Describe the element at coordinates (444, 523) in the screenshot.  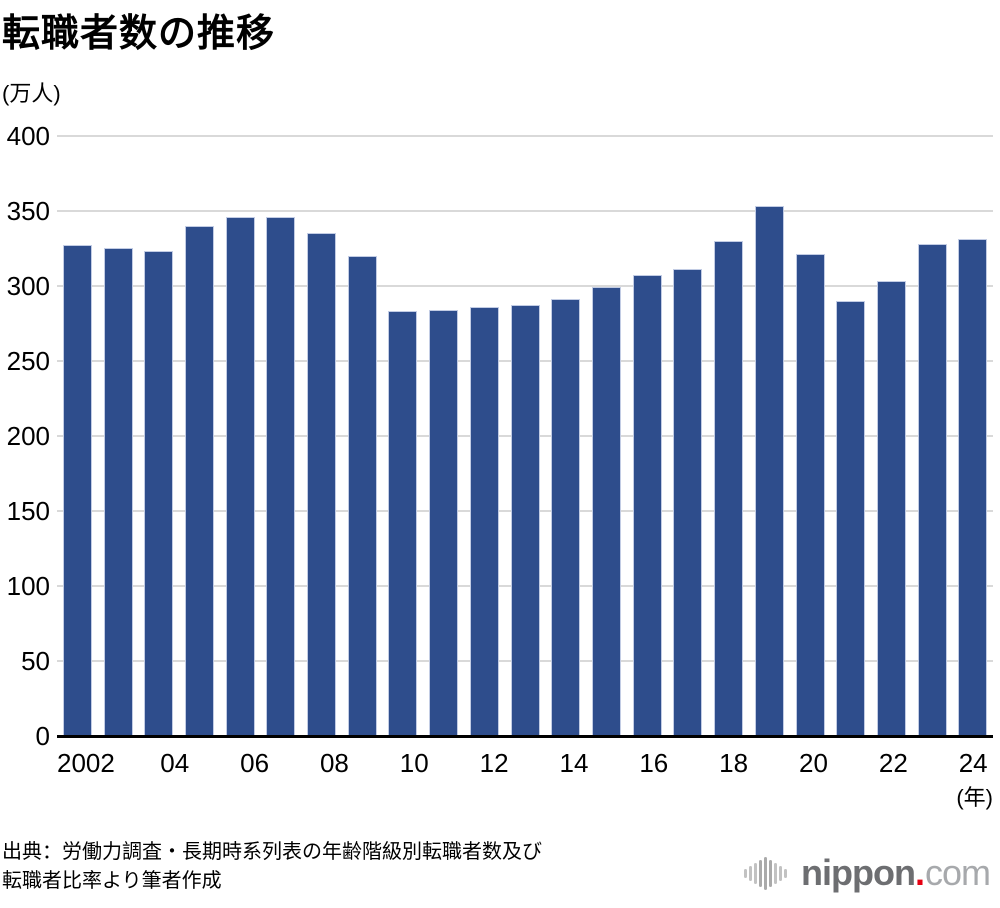
I see `bar-2011` at that location.